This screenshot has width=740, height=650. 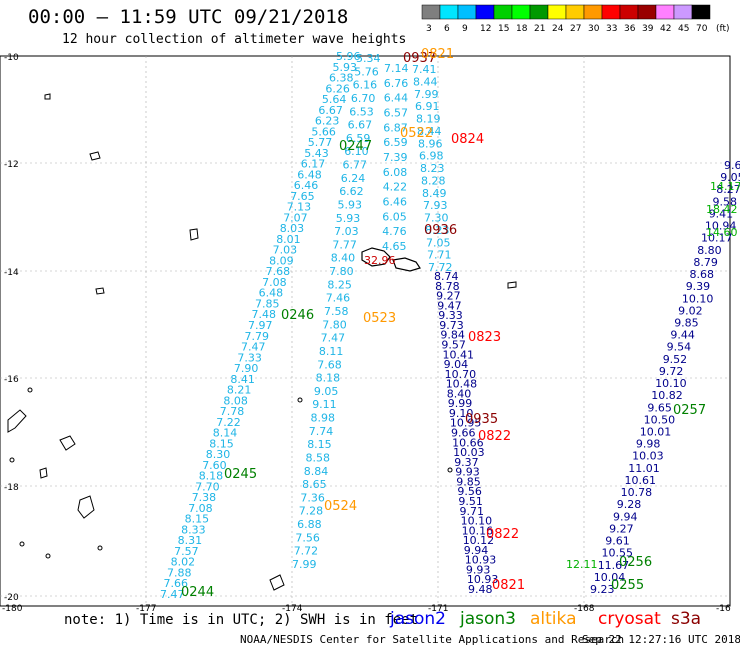 What do you see at coordinates (472, 511) in the screenshot?
I see `wave-height-value: 9.71` at bounding box center [472, 511].